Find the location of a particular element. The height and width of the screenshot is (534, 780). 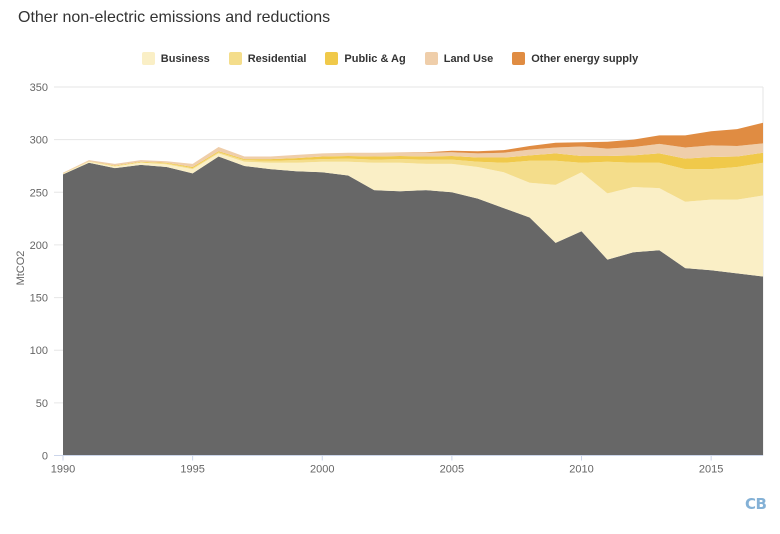

legend-swatch-public_ag is located at coordinates (332, 58).